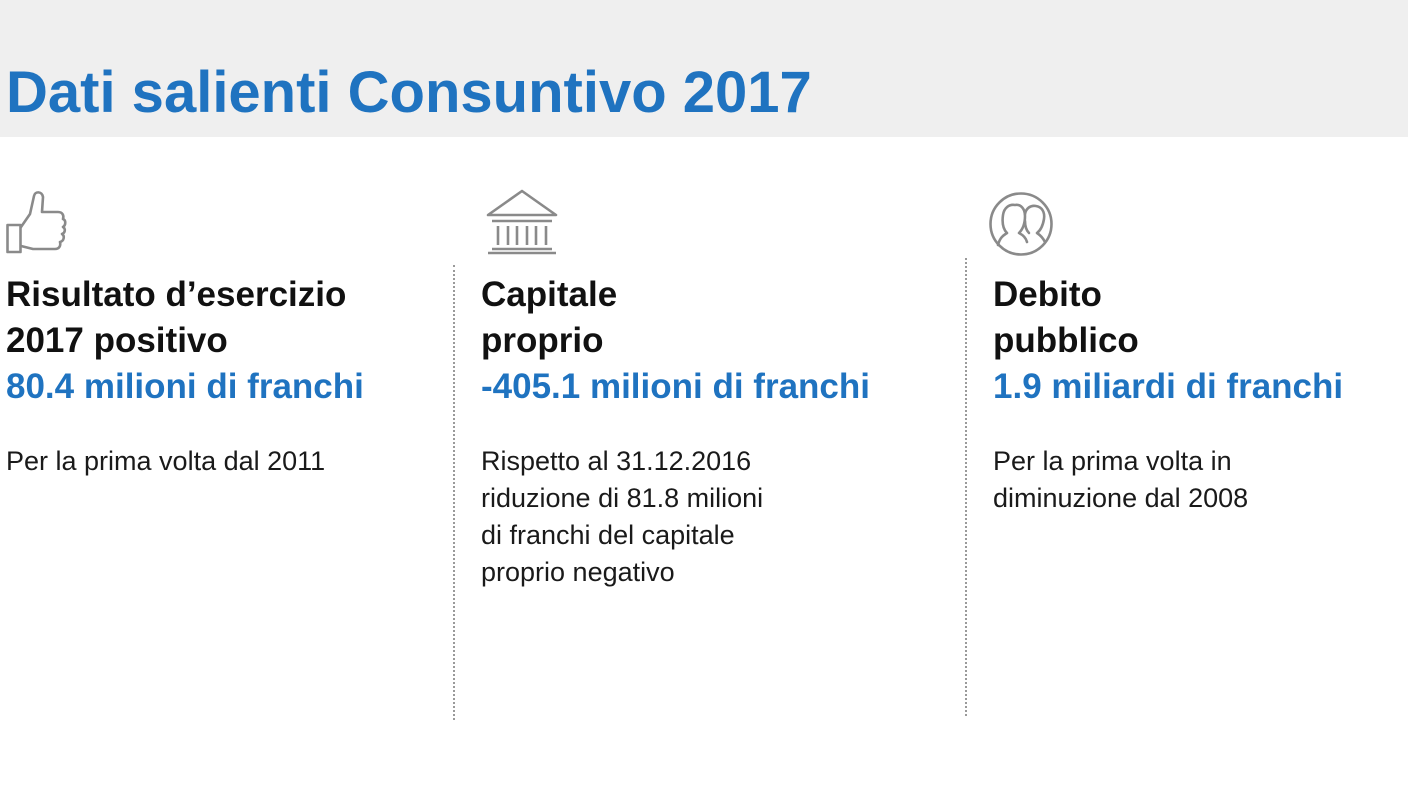 The height and width of the screenshot is (792, 1408). I want to click on result-description: Per la prima volta dal 2011, so click(165, 461).